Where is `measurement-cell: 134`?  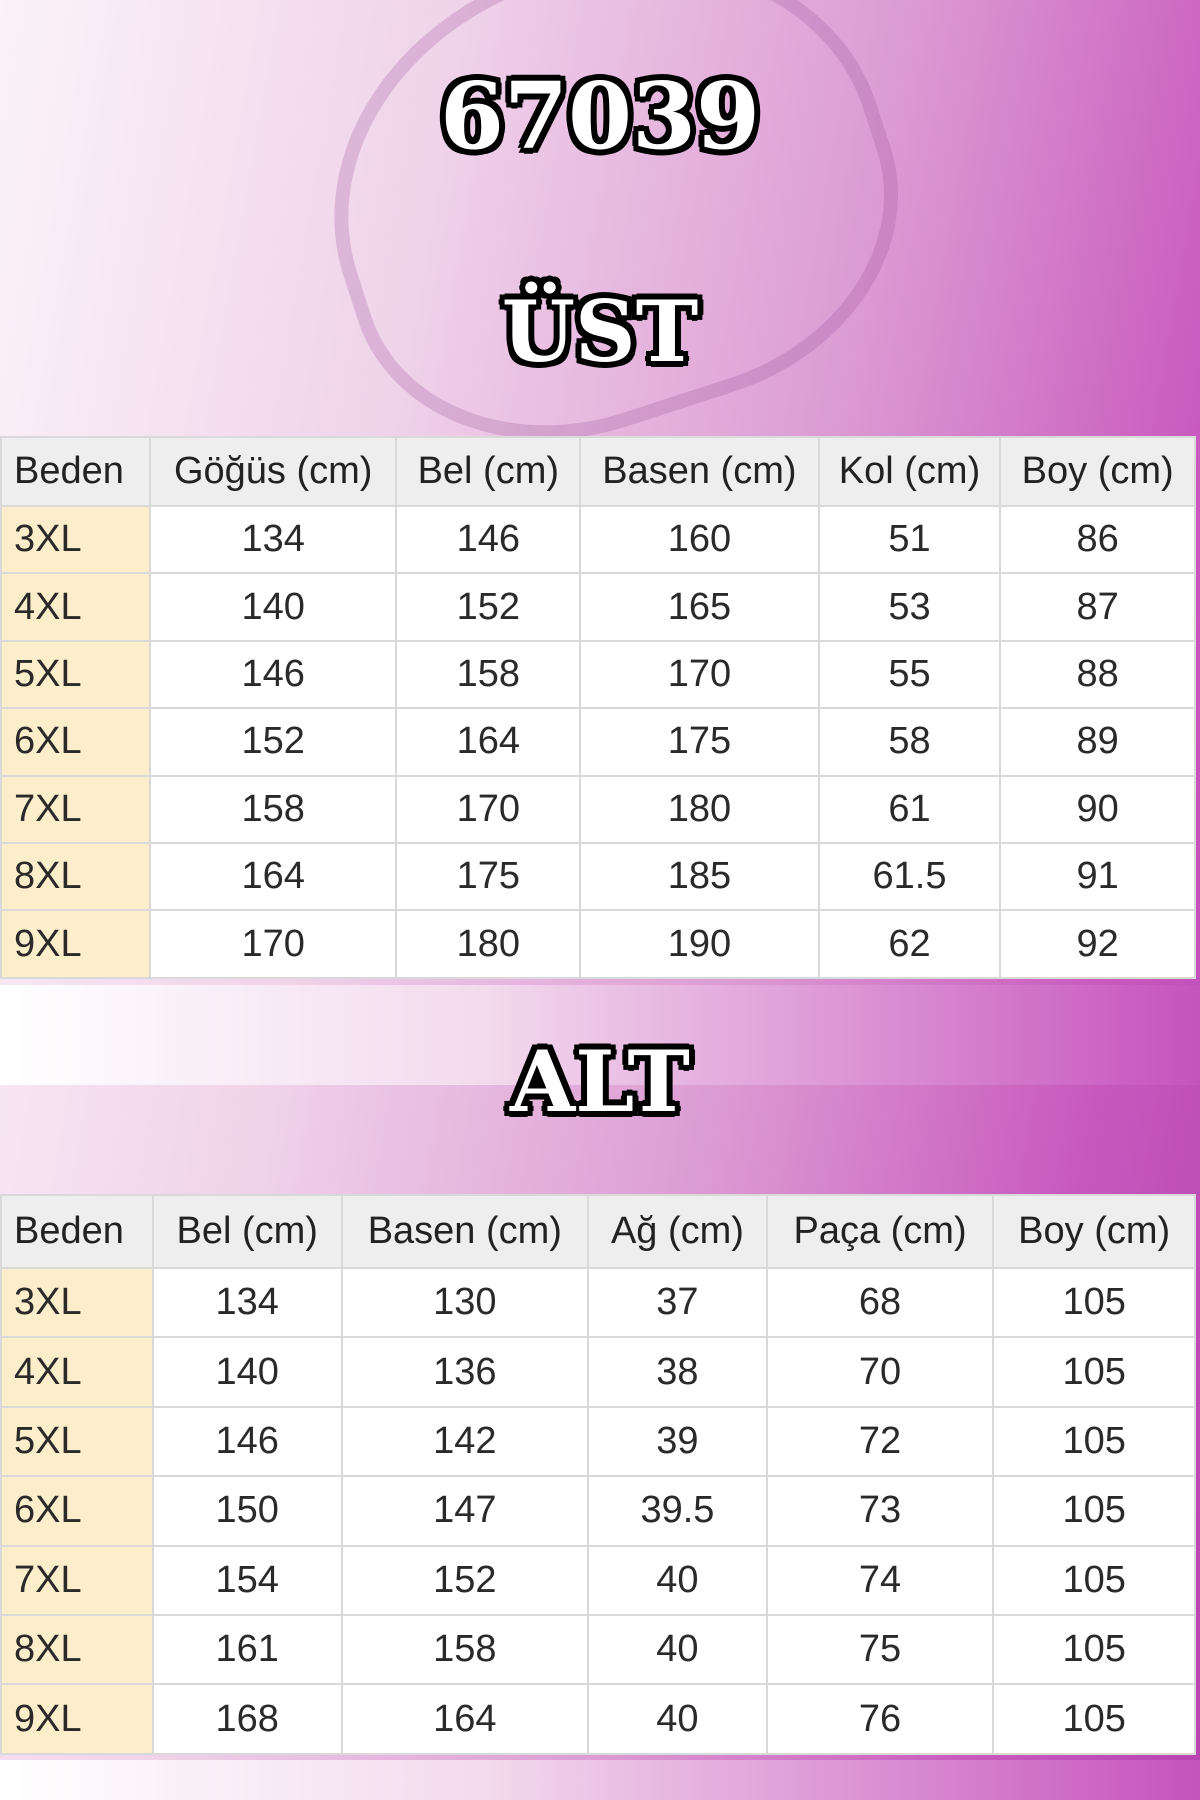
measurement-cell: 134 is located at coordinates (273, 539).